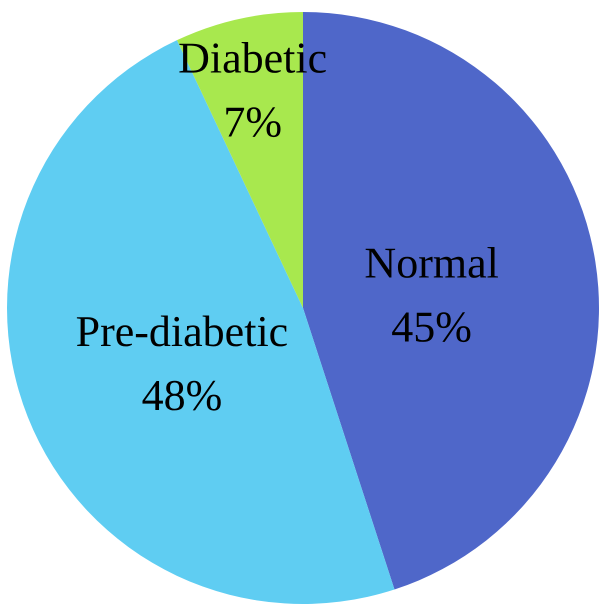  What do you see at coordinates (182, 331) in the screenshot?
I see `slice-label: Pre-diabetic` at bounding box center [182, 331].